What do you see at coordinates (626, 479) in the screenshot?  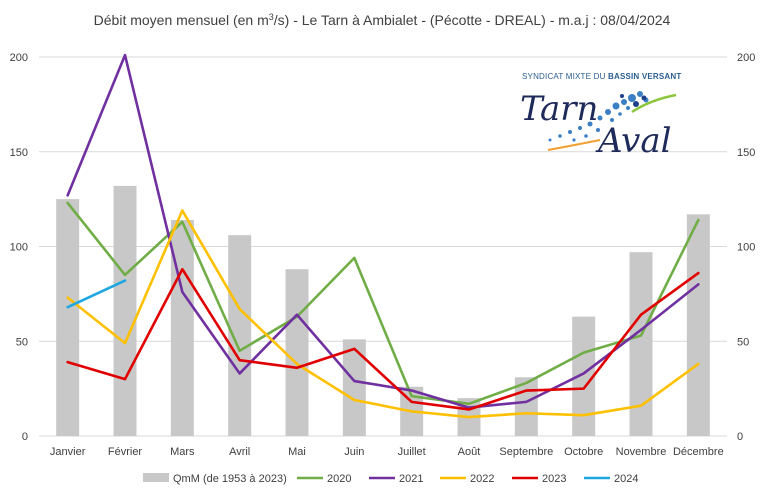 I see `legend-label: 2024` at bounding box center [626, 479].